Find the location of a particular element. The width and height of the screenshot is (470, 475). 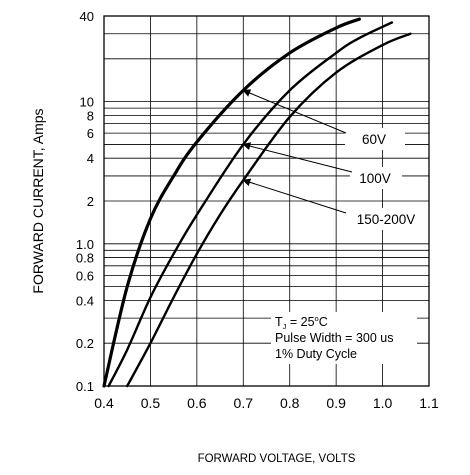

y-tick-label: 0.8 is located at coordinates (85, 258).